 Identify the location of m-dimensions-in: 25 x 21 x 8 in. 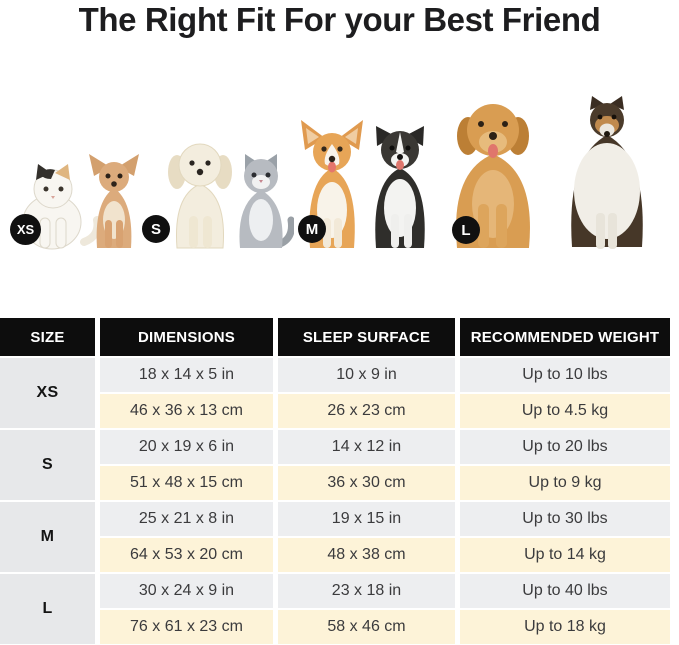
(186, 519).